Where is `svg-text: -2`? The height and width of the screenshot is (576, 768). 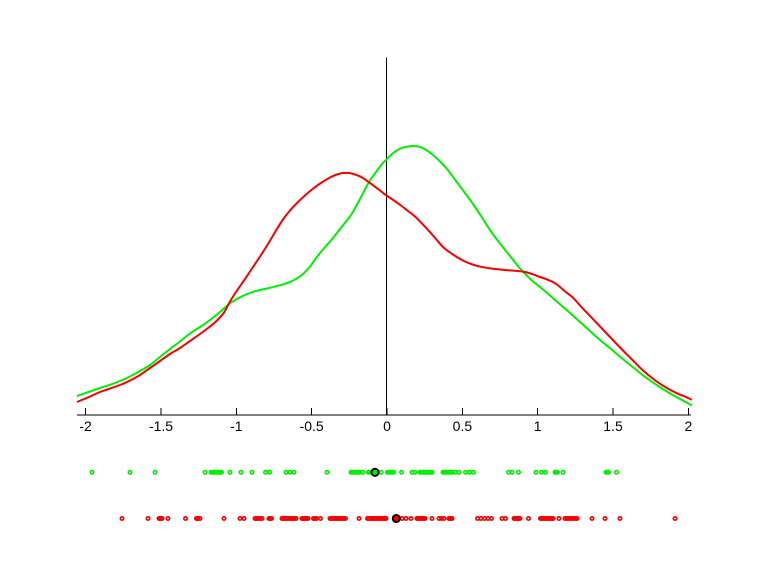 svg-text: -2 is located at coordinates (85, 426).